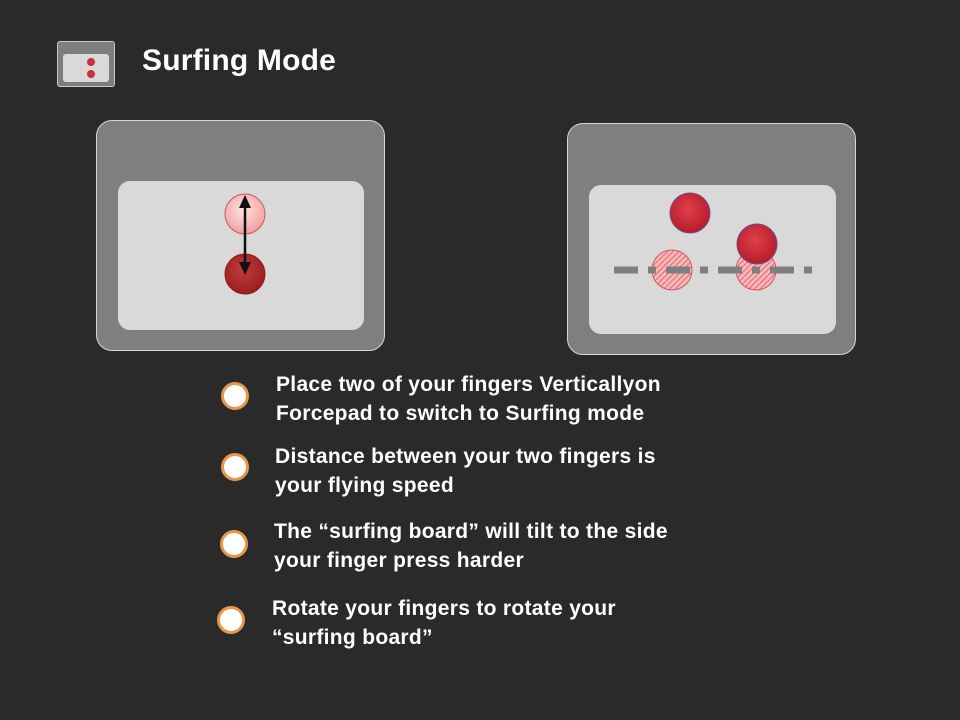 This screenshot has width=960, height=720. I want to click on double-arrow-icon, so click(245, 235).